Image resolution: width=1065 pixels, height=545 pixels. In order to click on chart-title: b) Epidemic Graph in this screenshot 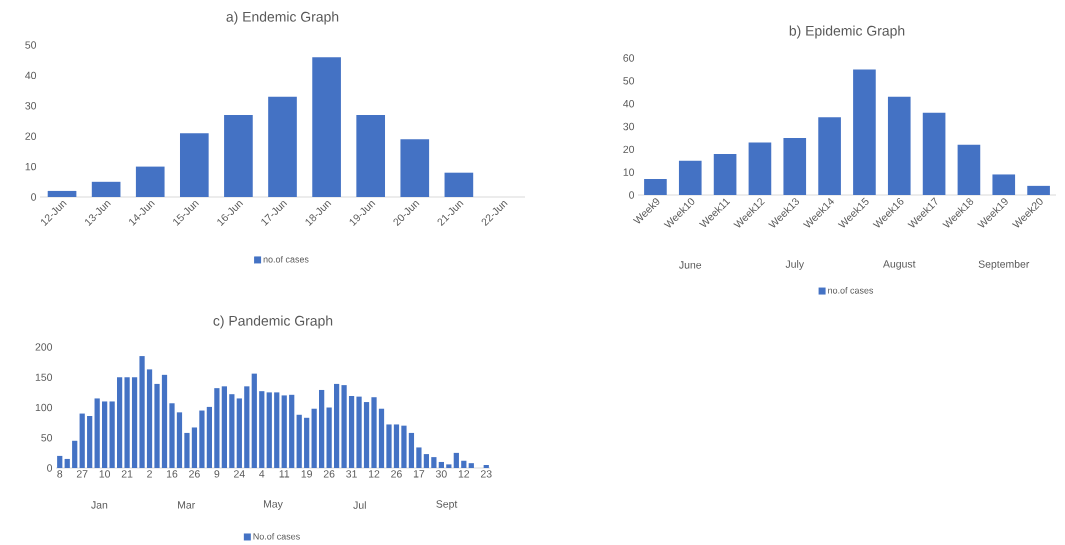, I will do `click(847, 32)`.